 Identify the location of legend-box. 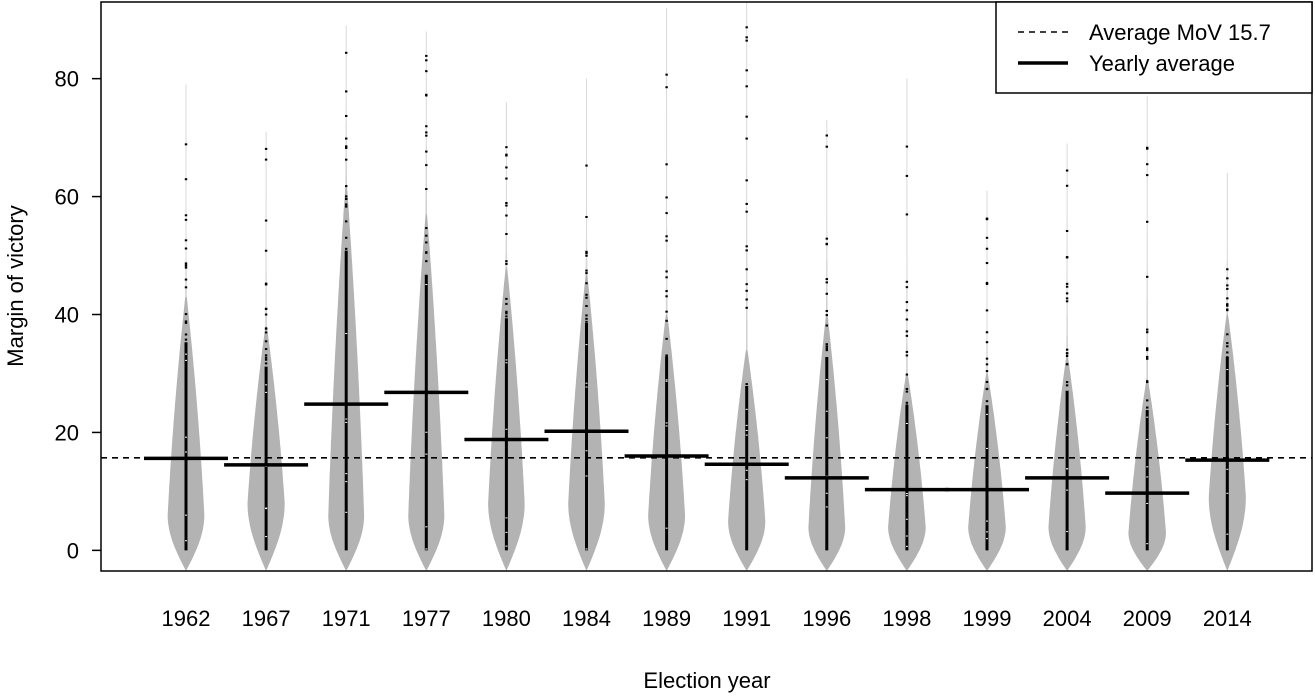
(1154, 47).